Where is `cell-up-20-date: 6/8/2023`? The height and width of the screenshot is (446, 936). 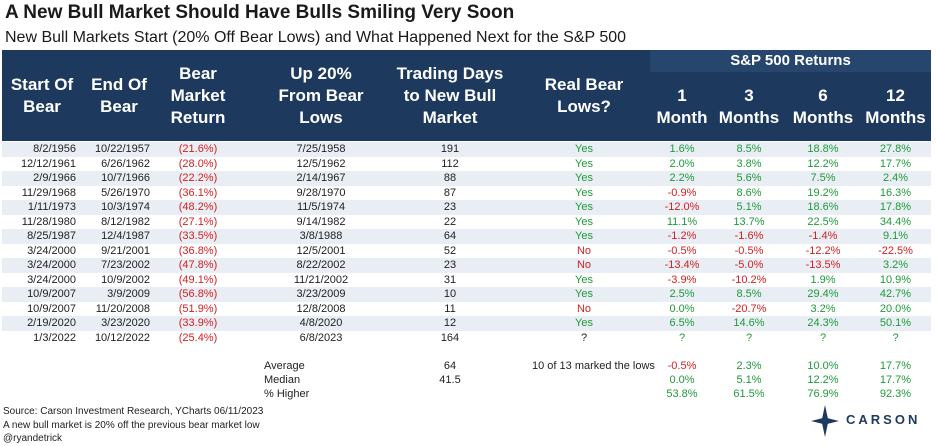
cell-up-20-date: 6/8/2023 is located at coordinates (321, 337).